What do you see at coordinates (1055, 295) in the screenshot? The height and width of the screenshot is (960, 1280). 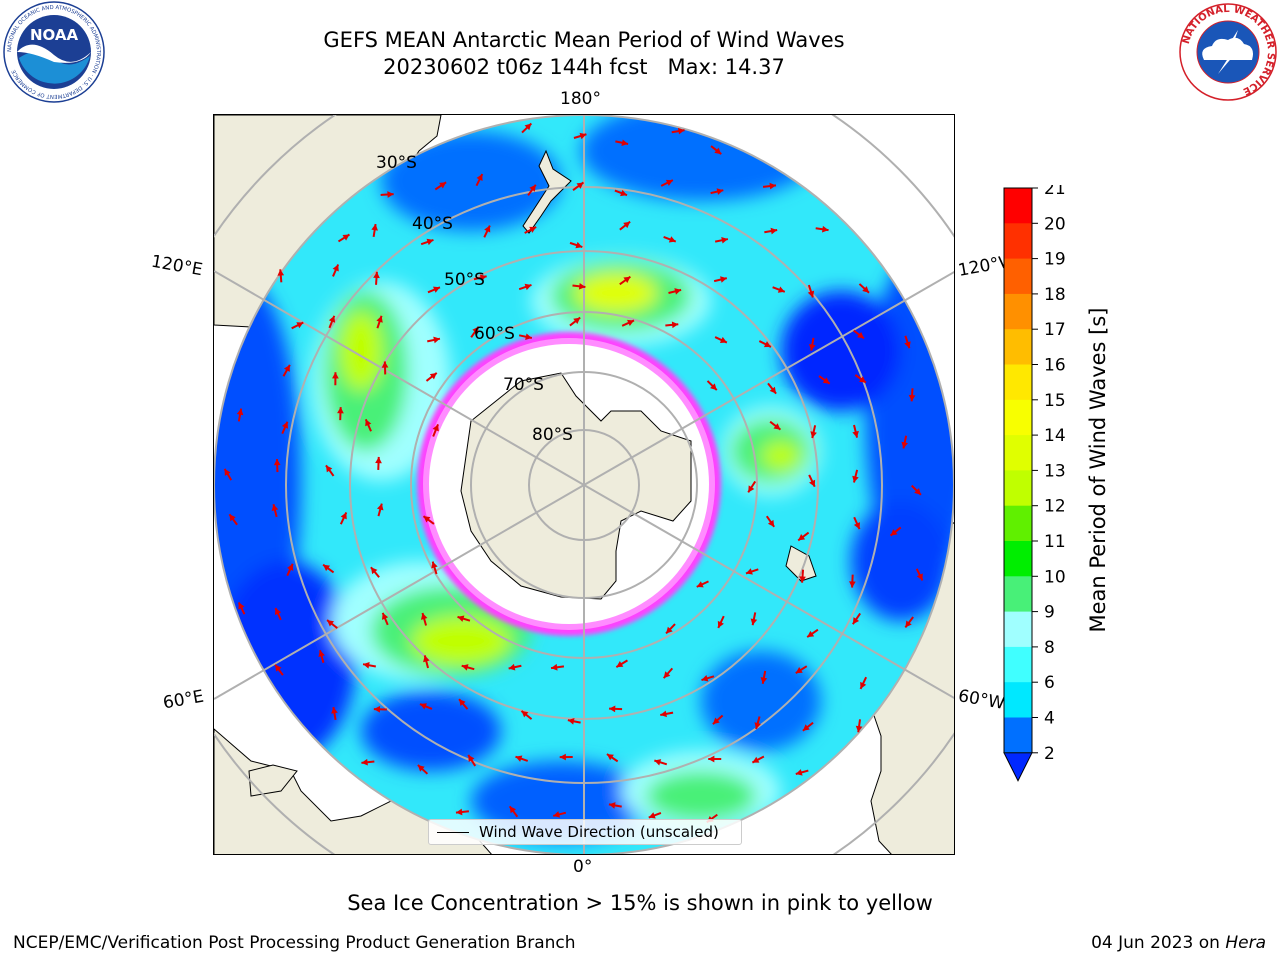 I see `colorbar-tick-label: 18` at bounding box center [1055, 295].